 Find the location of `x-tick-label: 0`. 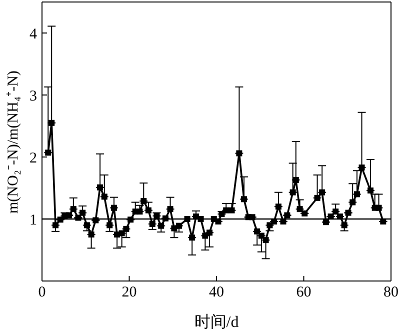

x-tick-label: 0 is located at coordinates (42, 292).